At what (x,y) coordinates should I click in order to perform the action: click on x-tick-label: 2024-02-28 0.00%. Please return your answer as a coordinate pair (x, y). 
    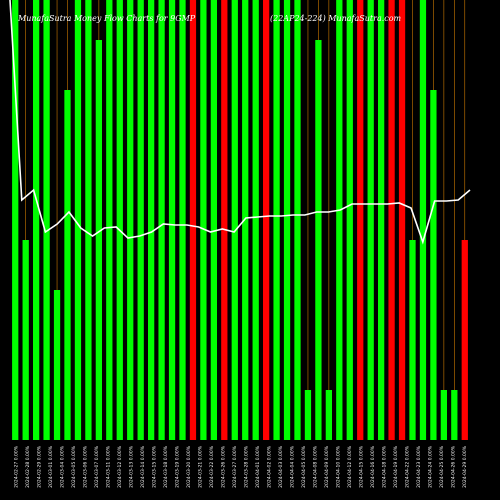
    Looking at the image, I should click on (28, 466).